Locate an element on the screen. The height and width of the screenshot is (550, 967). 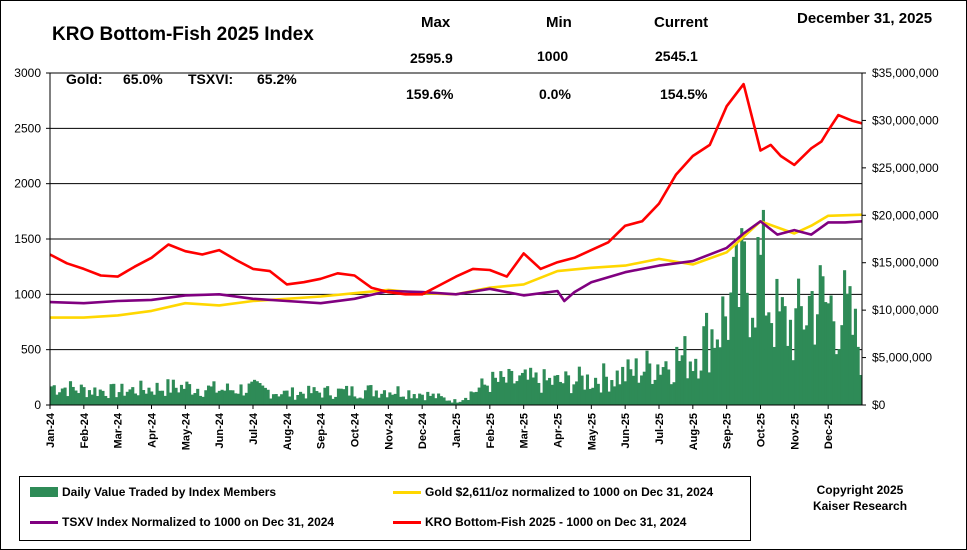
x-tick-label: Nov-24 is located at coordinates (389, 431).